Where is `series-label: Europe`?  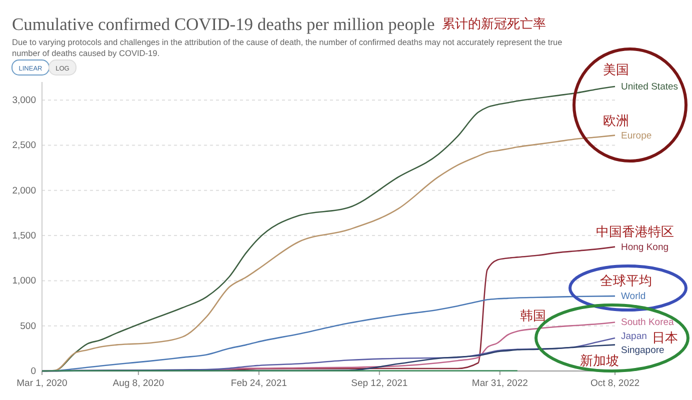 series-label: Europe is located at coordinates (636, 136).